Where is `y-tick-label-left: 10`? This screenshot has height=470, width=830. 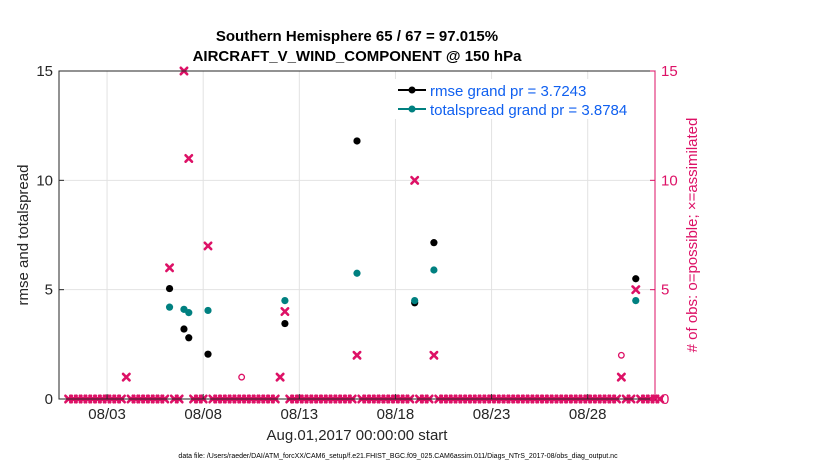
y-tick-label-left: 10 is located at coordinates (44, 180).